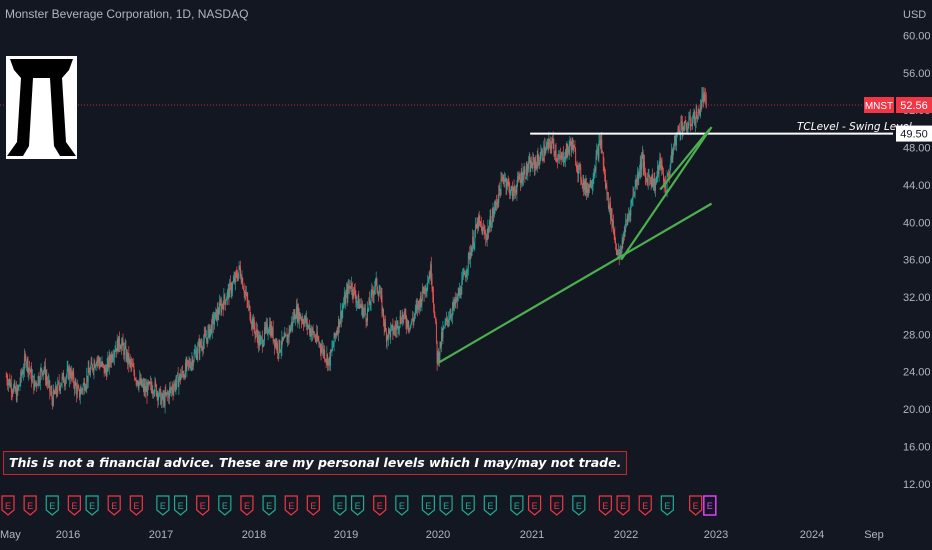 This screenshot has width=932, height=550. I want to click on steep-trendline-line, so click(685, 159).